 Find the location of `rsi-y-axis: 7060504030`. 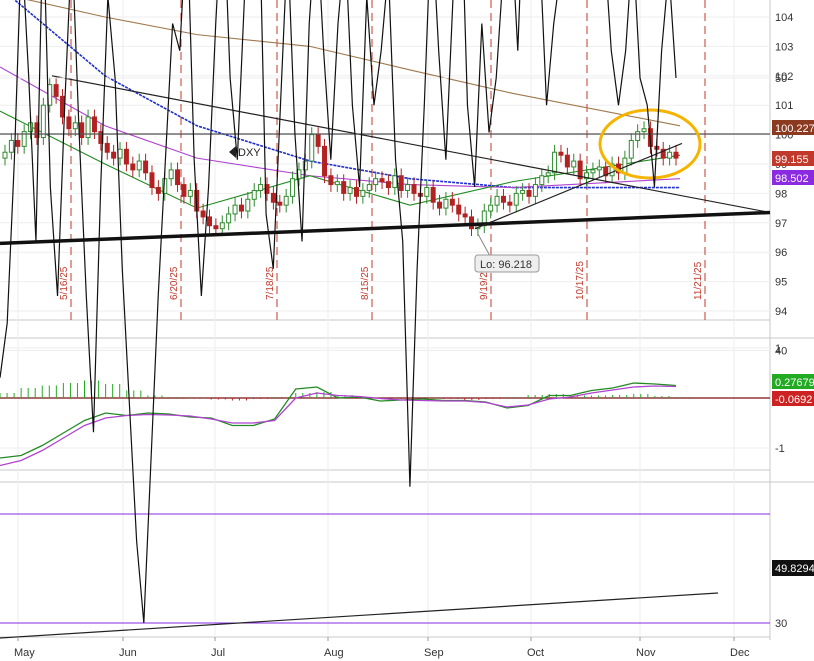

rsi-y-axis: 7060504030 is located at coordinates (781, 351).